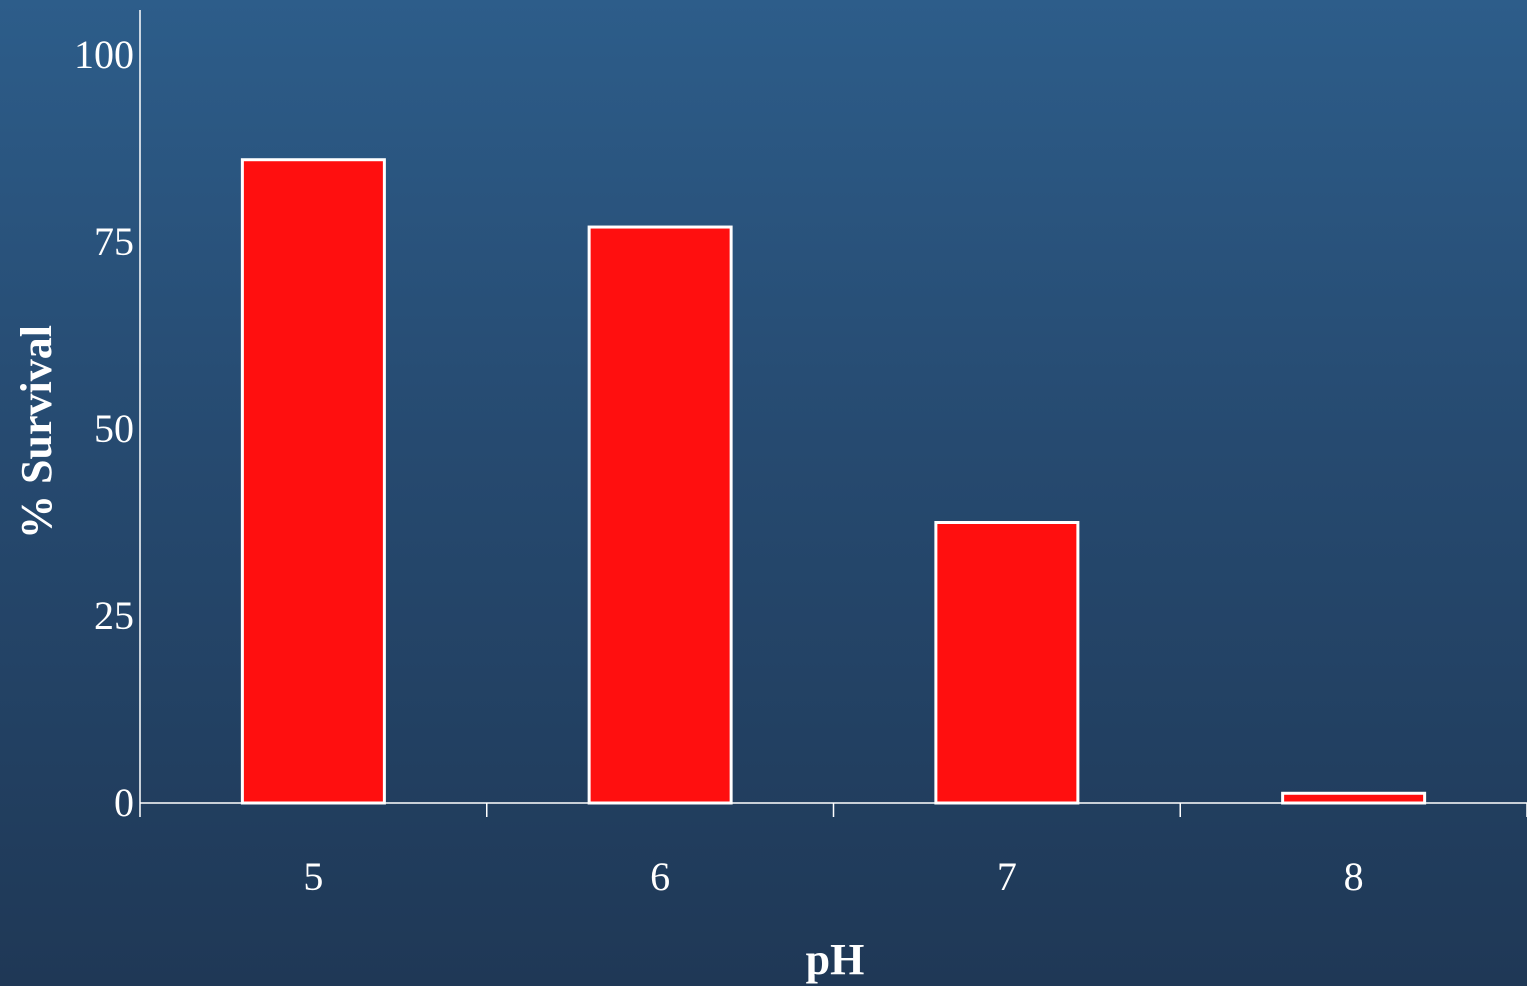  What do you see at coordinates (104, 54) in the screenshot?
I see `y-tick-label: 100` at bounding box center [104, 54].